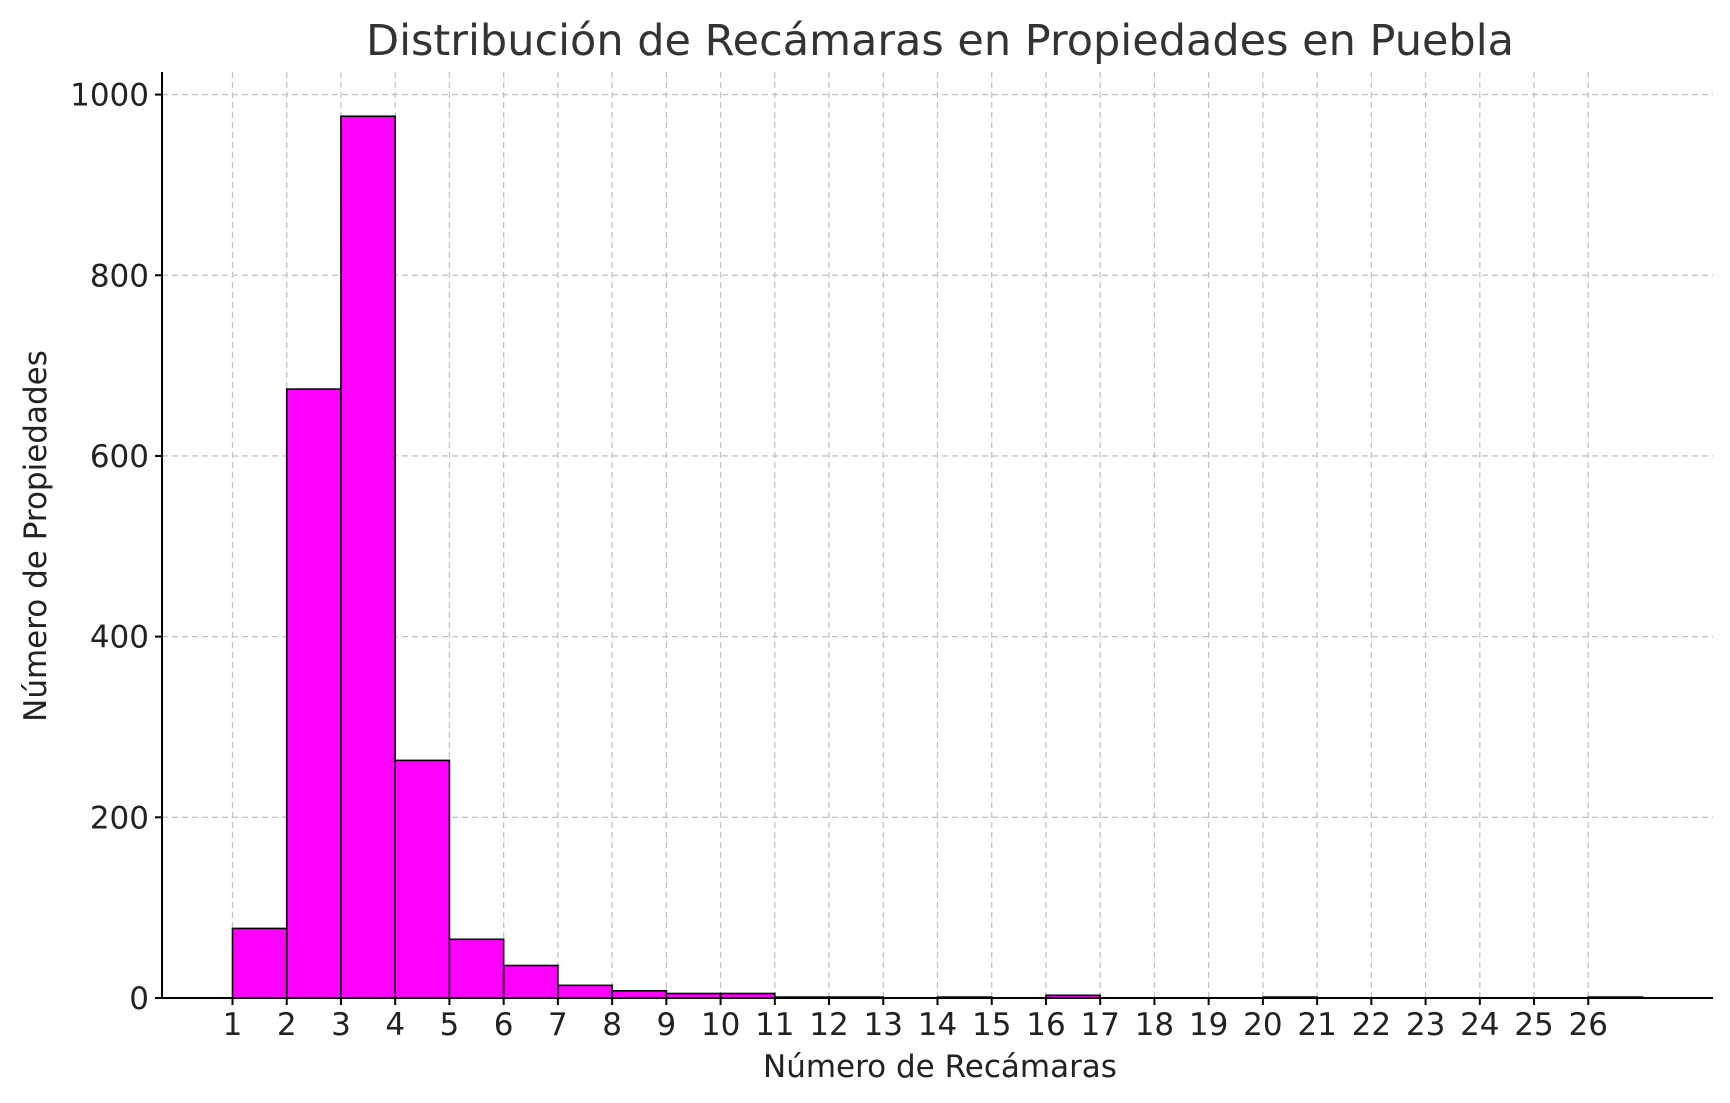 The width and height of the screenshot is (1730, 1103). What do you see at coordinates (1316, 1025) in the screenshot?
I see `x-tick-label: 21` at bounding box center [1316, 1025].